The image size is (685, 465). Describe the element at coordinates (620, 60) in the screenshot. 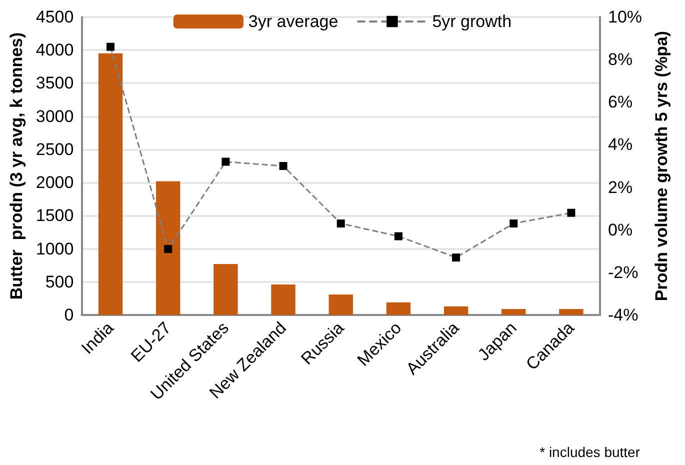

I see `y2-tick-label: 8%` at that location.